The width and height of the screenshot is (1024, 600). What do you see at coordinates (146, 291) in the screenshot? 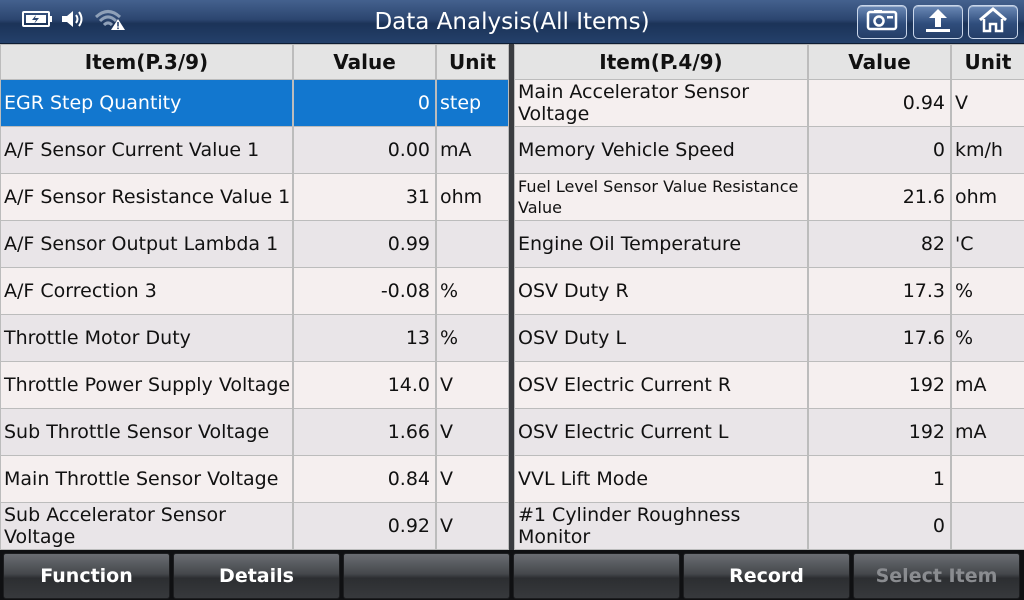
I see `item-name-cell: A/F Correction 3` at bounding box center [146, 291].